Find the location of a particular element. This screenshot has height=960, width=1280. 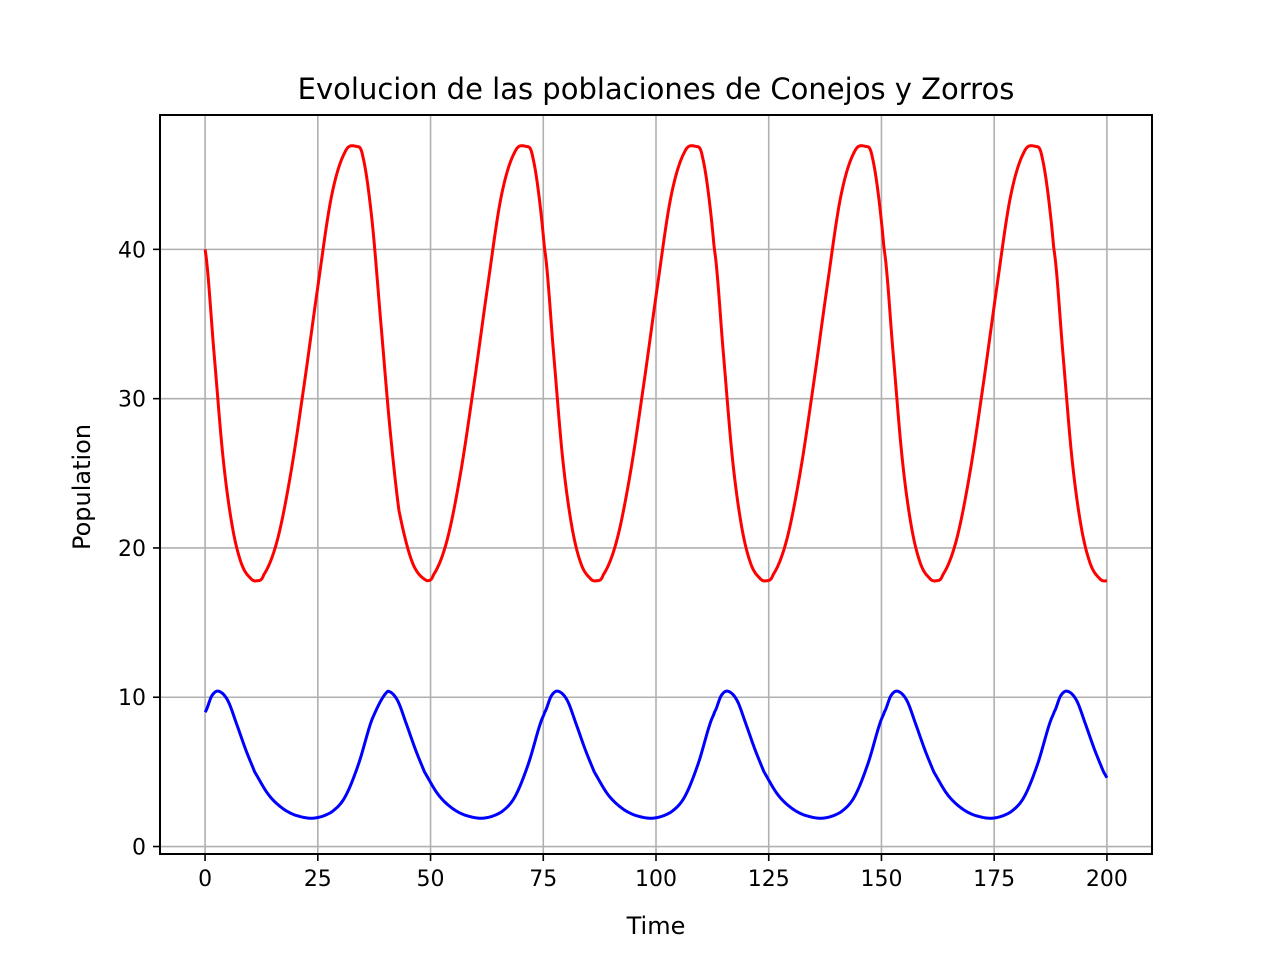

x-tick-label: 50 is located at coordinates (431, 879).